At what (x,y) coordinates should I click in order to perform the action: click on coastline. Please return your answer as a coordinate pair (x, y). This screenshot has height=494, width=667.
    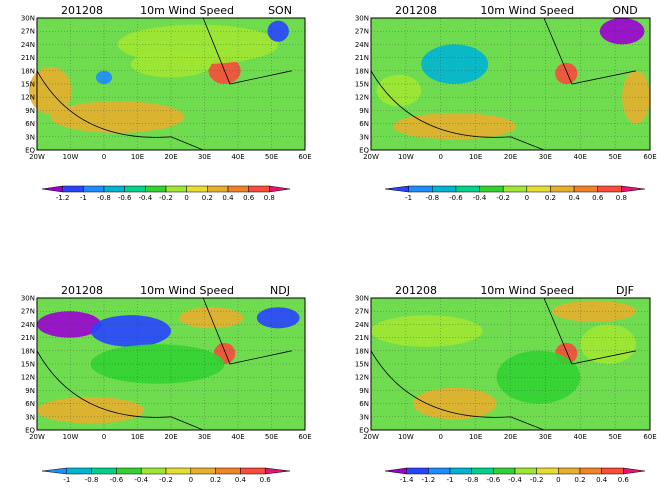
    Looking at the image, I should click on (503, 84).